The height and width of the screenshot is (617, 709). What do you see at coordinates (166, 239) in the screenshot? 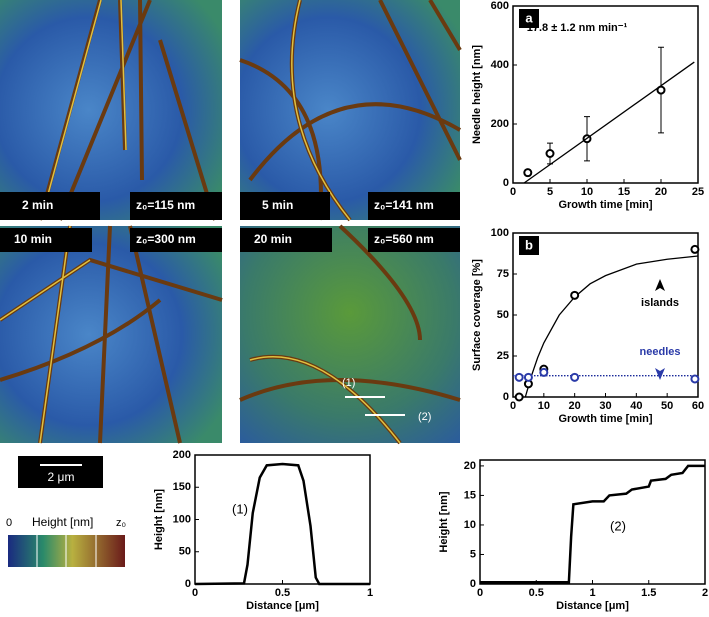
I see `image-z0: z₀=300 nm` at bounding box center [166, 239].